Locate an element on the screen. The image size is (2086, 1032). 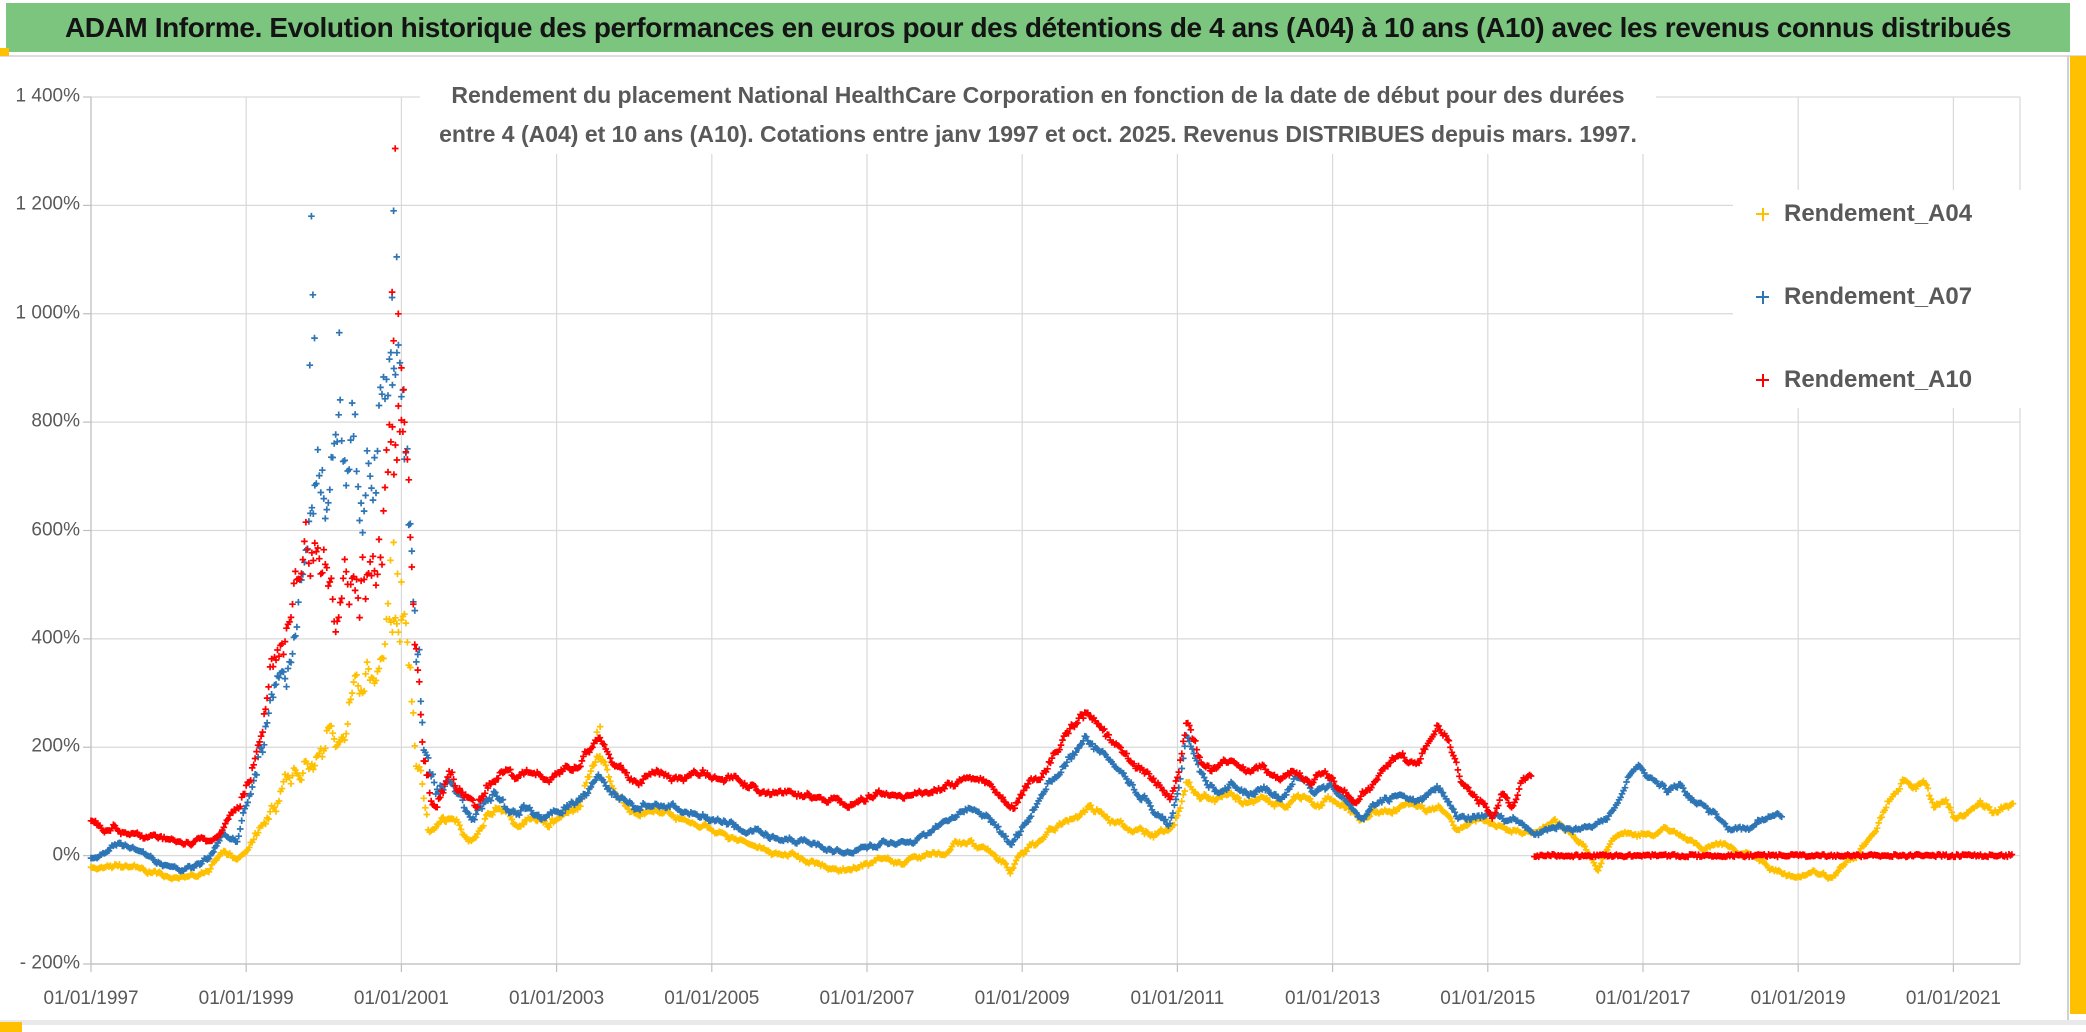
legend-label: Rendement_A07 is located at coordinates (1878, 296).